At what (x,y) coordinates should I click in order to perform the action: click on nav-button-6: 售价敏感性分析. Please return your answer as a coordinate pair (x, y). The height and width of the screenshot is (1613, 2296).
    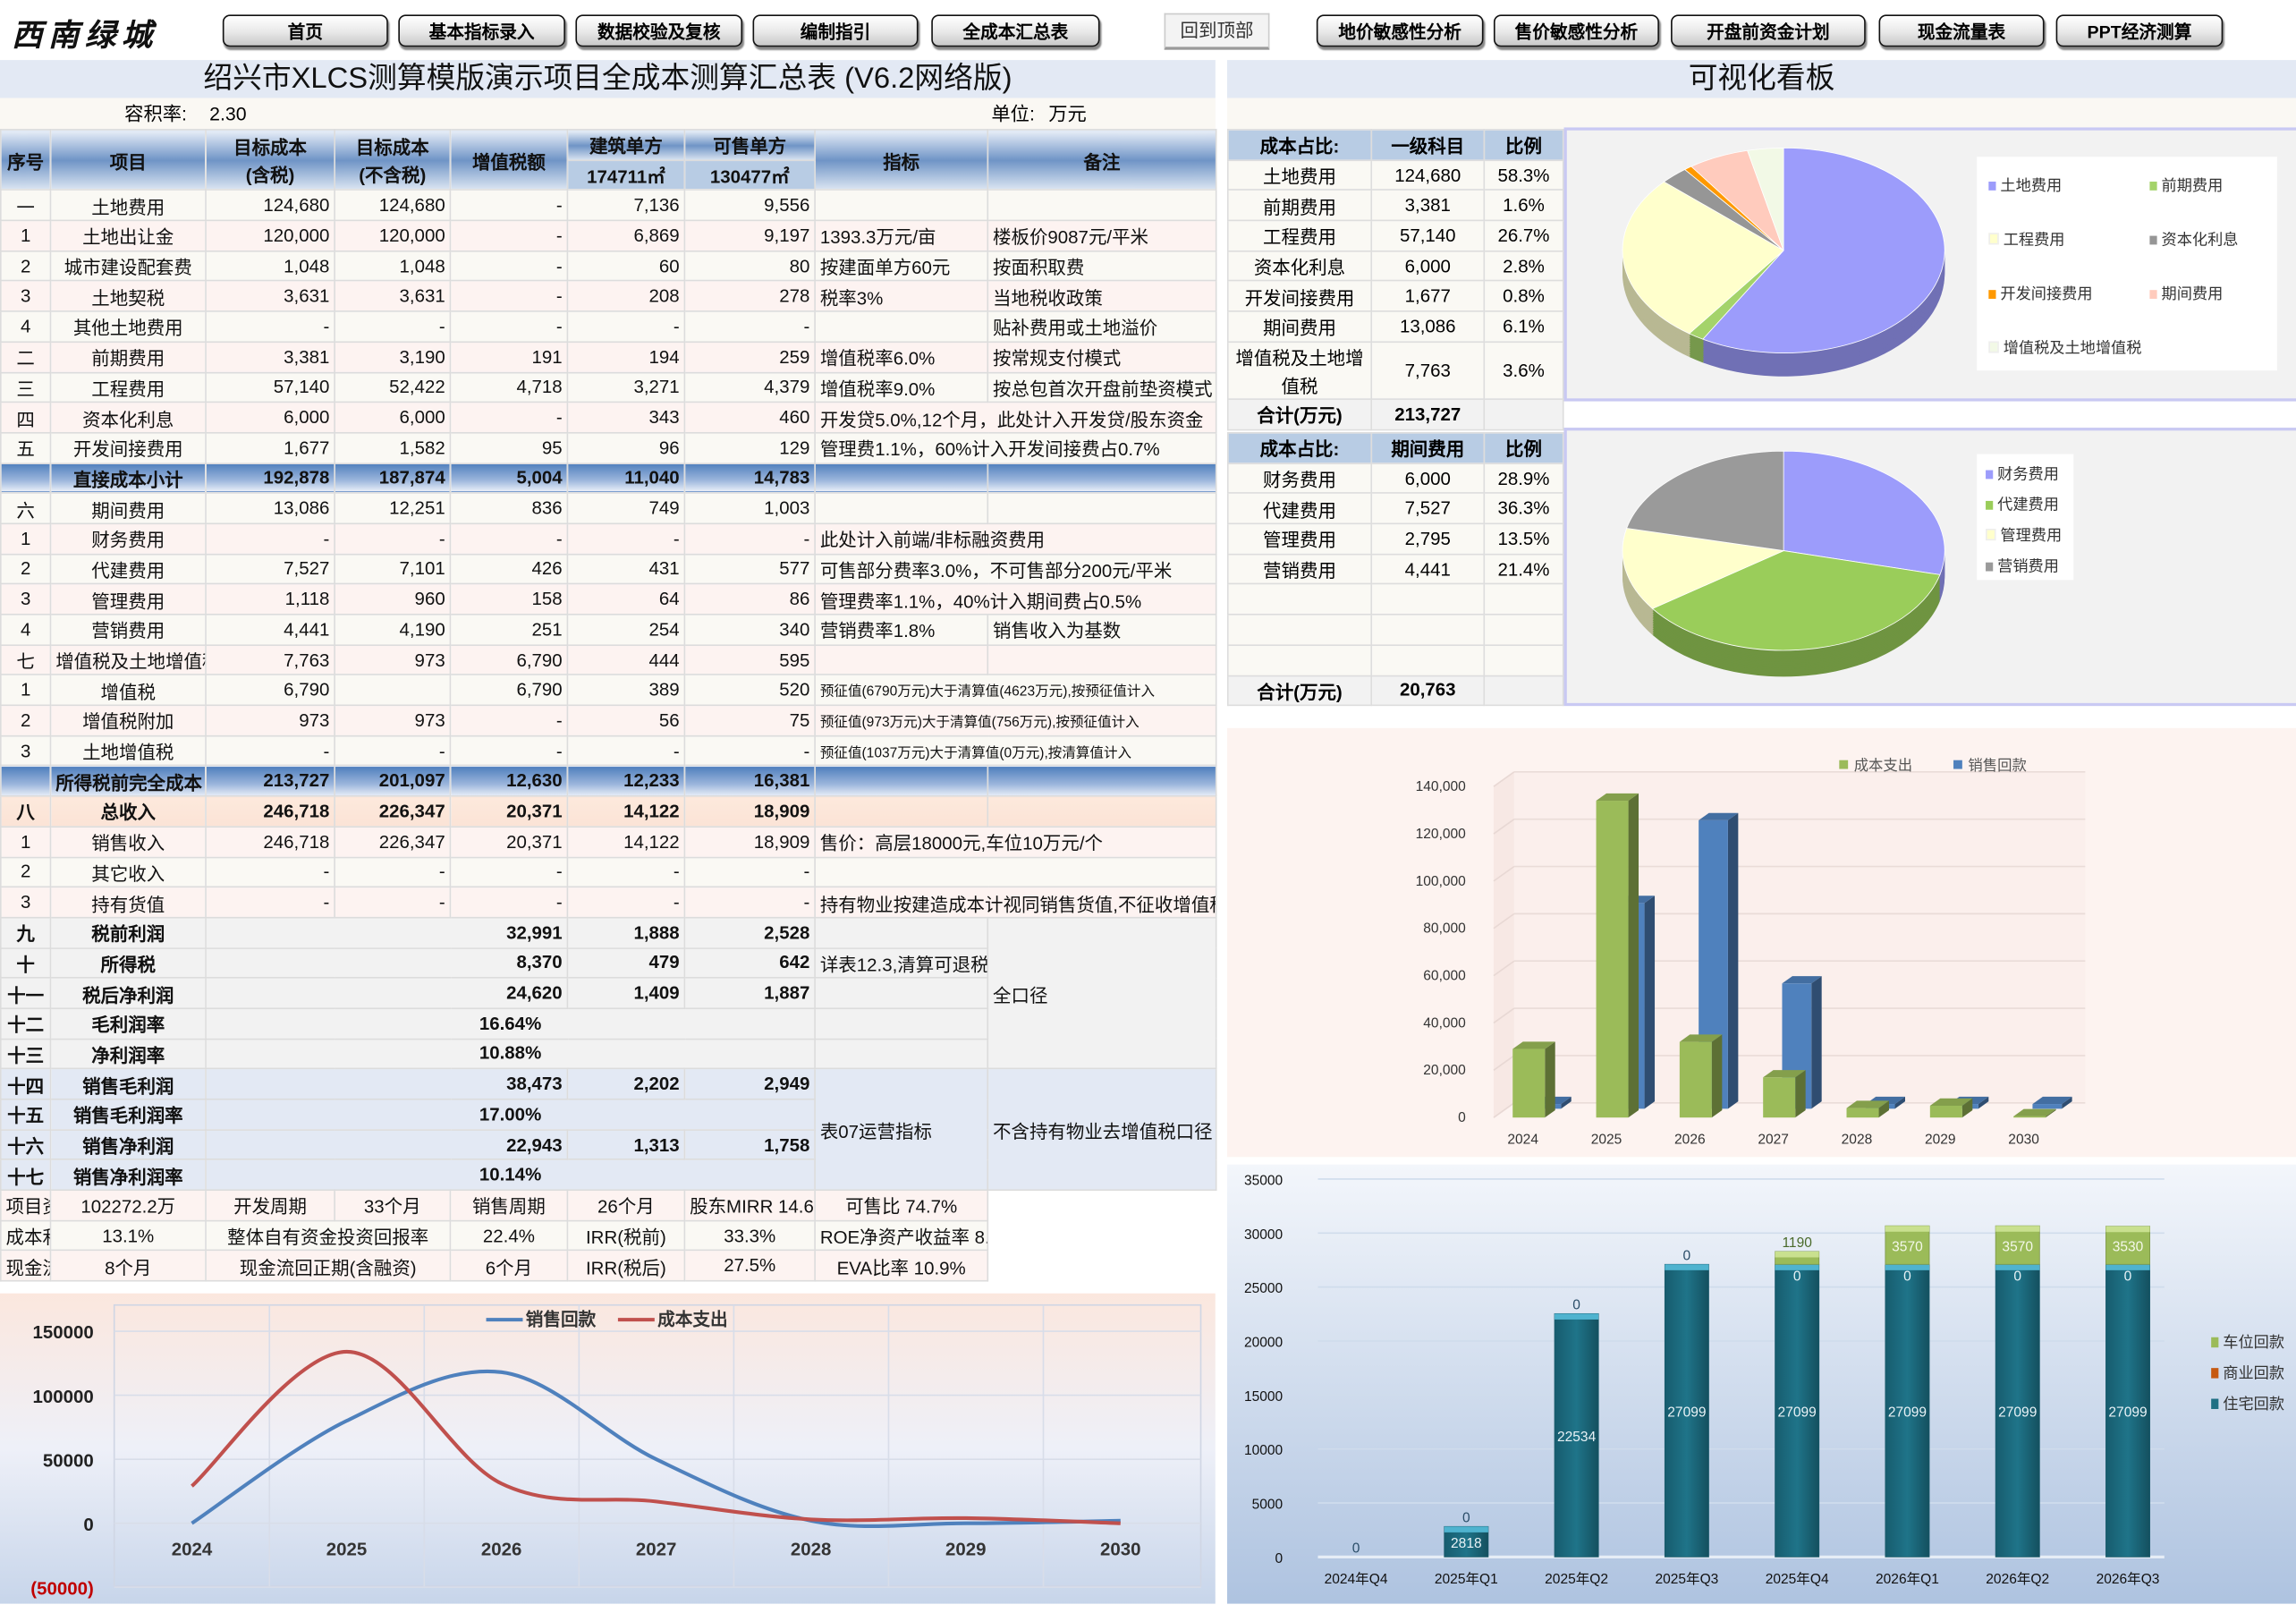
    Looking at the image, I should click on (1576, 30).